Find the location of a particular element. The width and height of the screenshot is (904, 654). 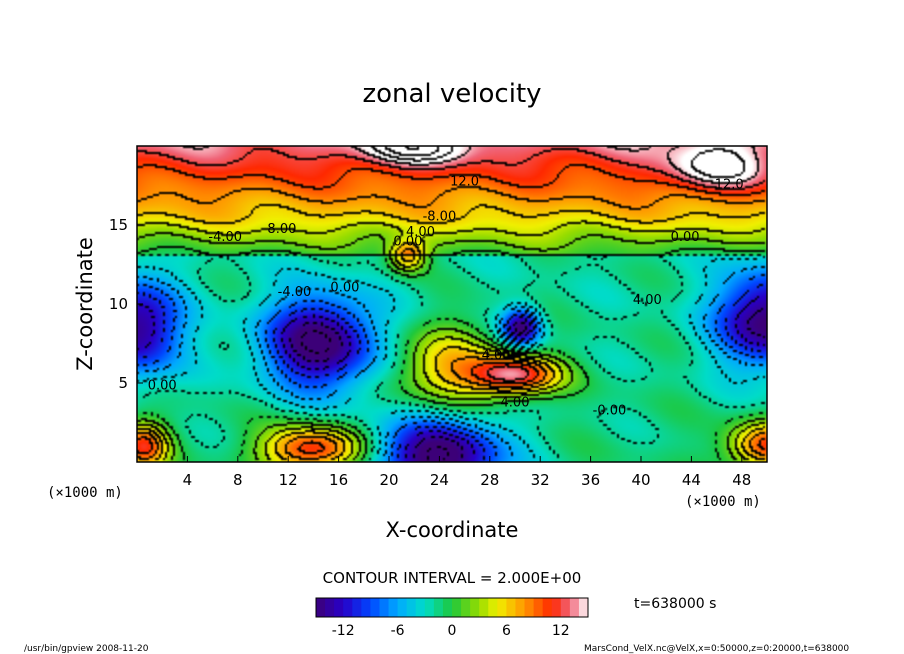

x-tick-label: 36 is located at coordinates (590, 480).